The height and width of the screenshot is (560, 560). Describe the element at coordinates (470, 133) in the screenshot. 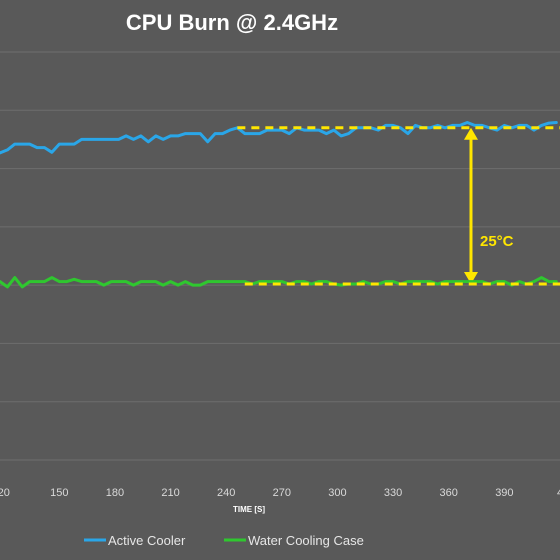

I see `arrow-head-up` at that location.